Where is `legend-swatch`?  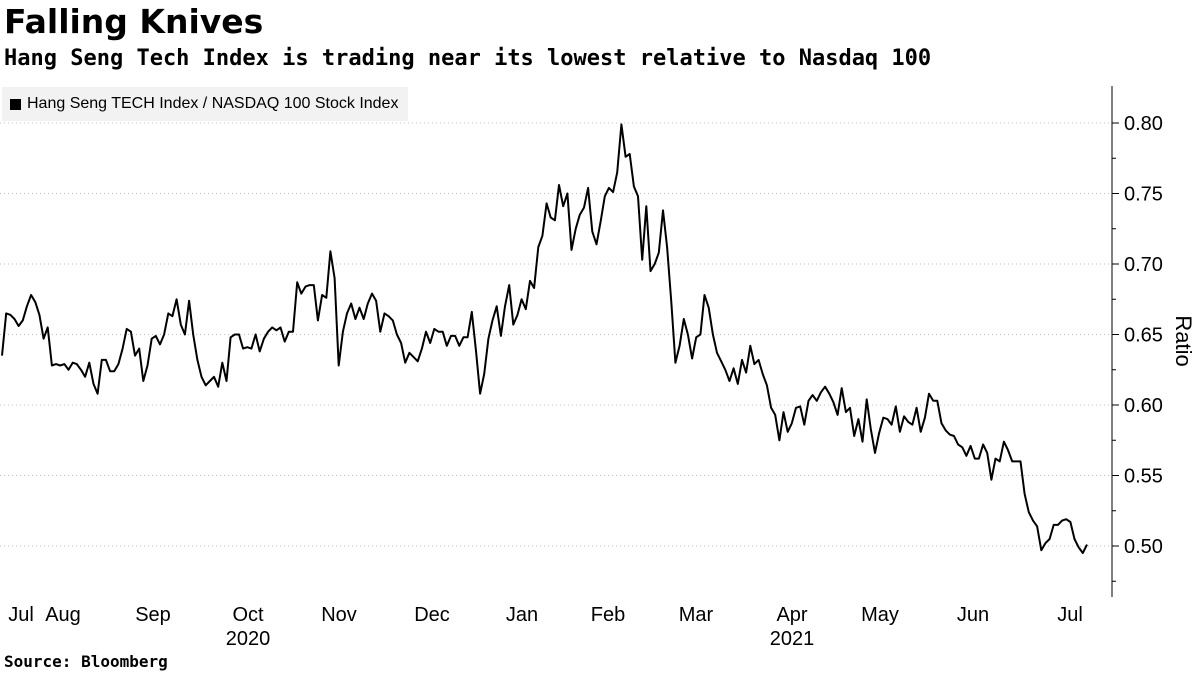 legend-swatch is located at coordinates (15, 104).